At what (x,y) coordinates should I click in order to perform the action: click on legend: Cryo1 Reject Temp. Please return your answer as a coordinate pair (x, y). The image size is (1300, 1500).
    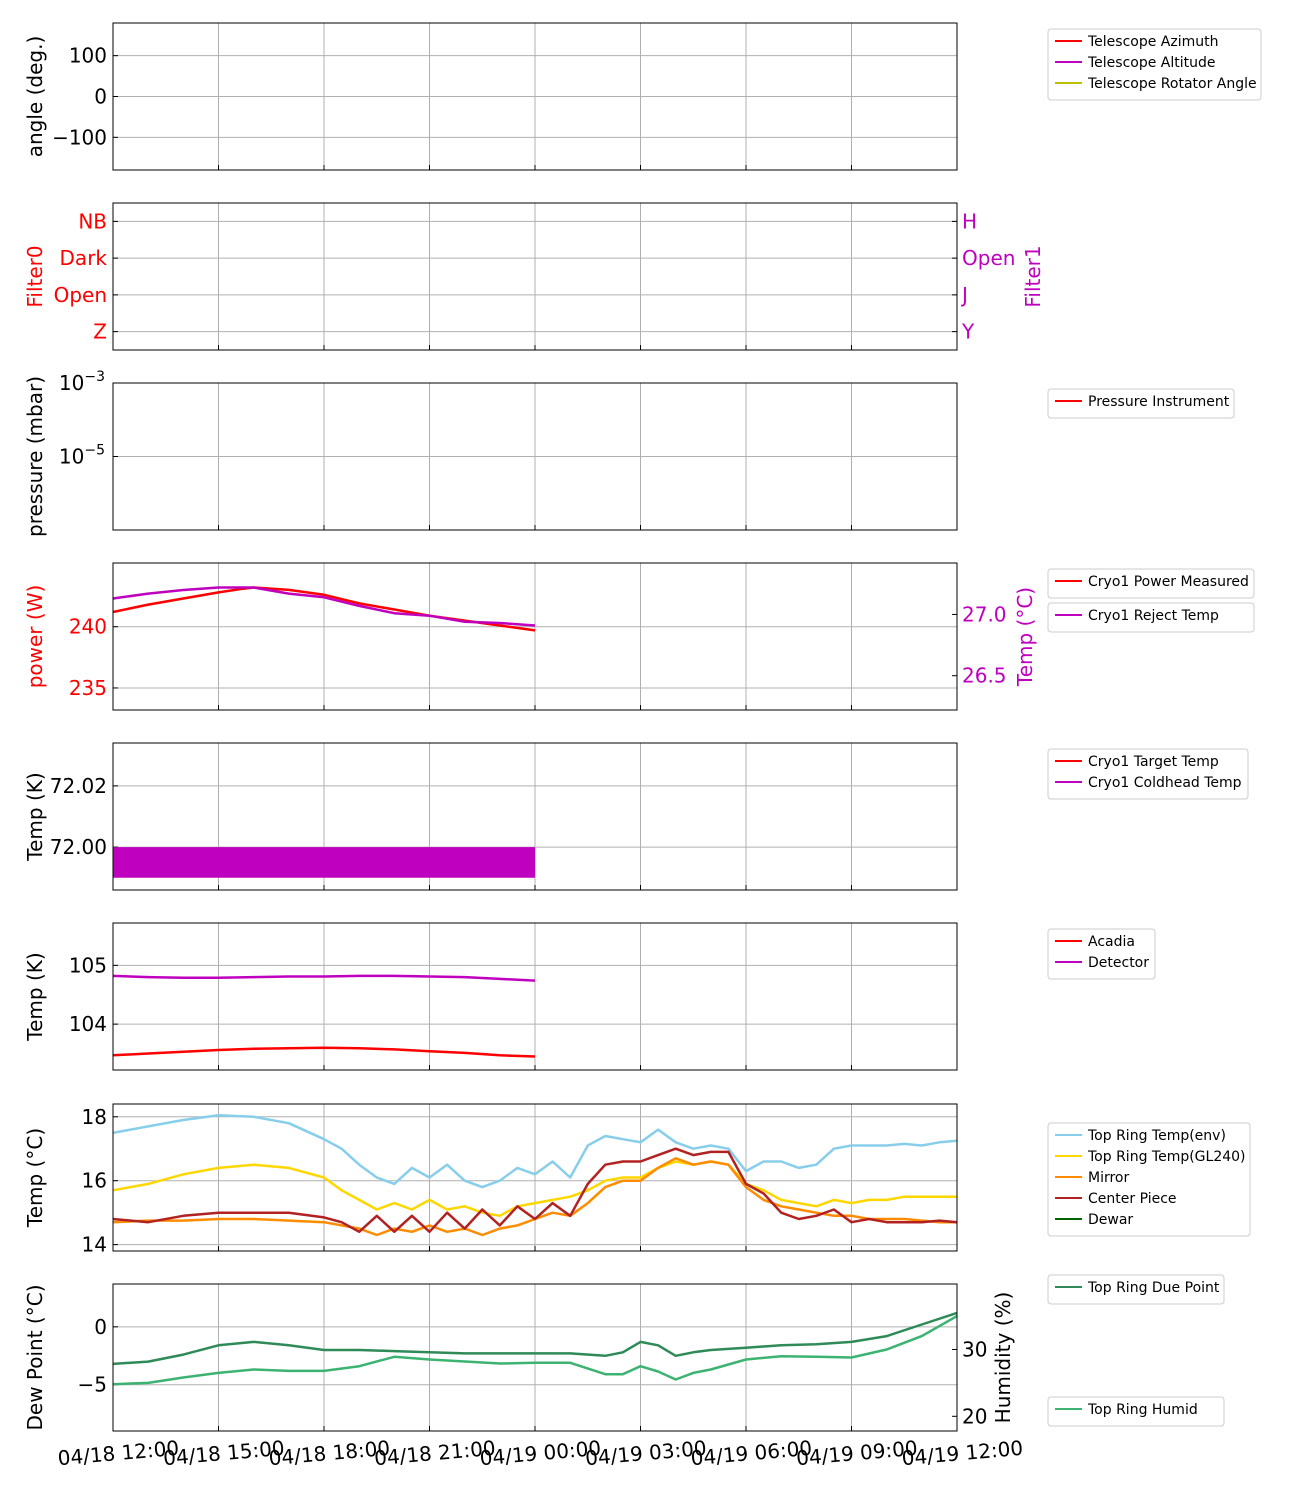
    Looking at the image, I should click on (1151, 617).